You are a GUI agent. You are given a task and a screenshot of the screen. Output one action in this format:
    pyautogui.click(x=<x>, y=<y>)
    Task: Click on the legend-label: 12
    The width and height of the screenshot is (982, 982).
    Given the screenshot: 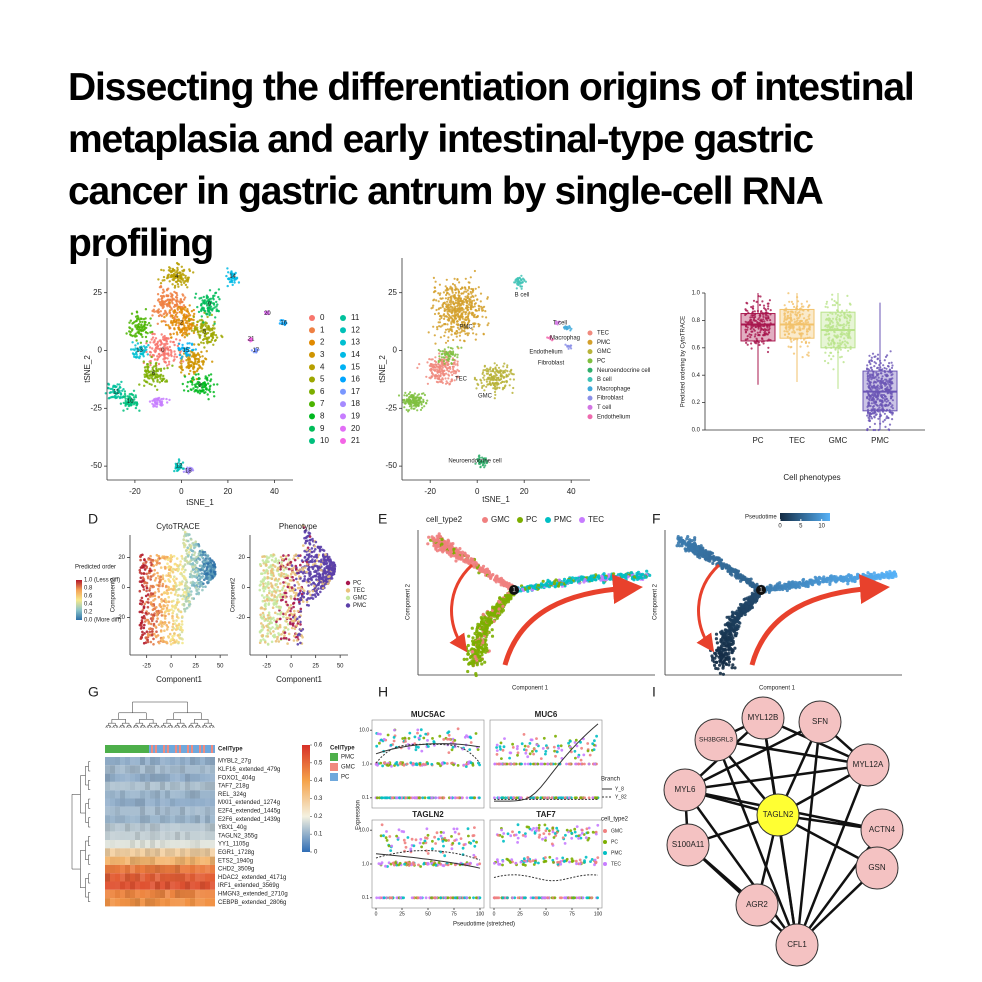 What is the action you would take?
    pyautogui.click(x=355, y=329)
    